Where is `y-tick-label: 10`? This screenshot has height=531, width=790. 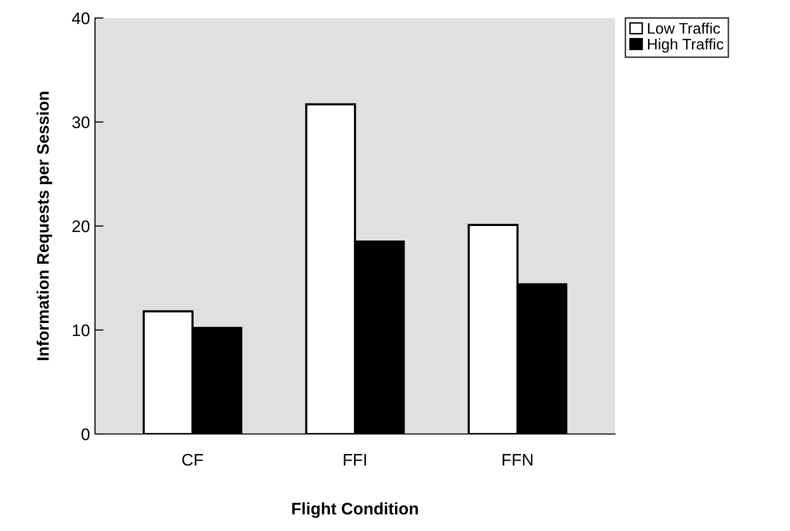
y-tick-label: 10 is located at coordinates (81, 330).